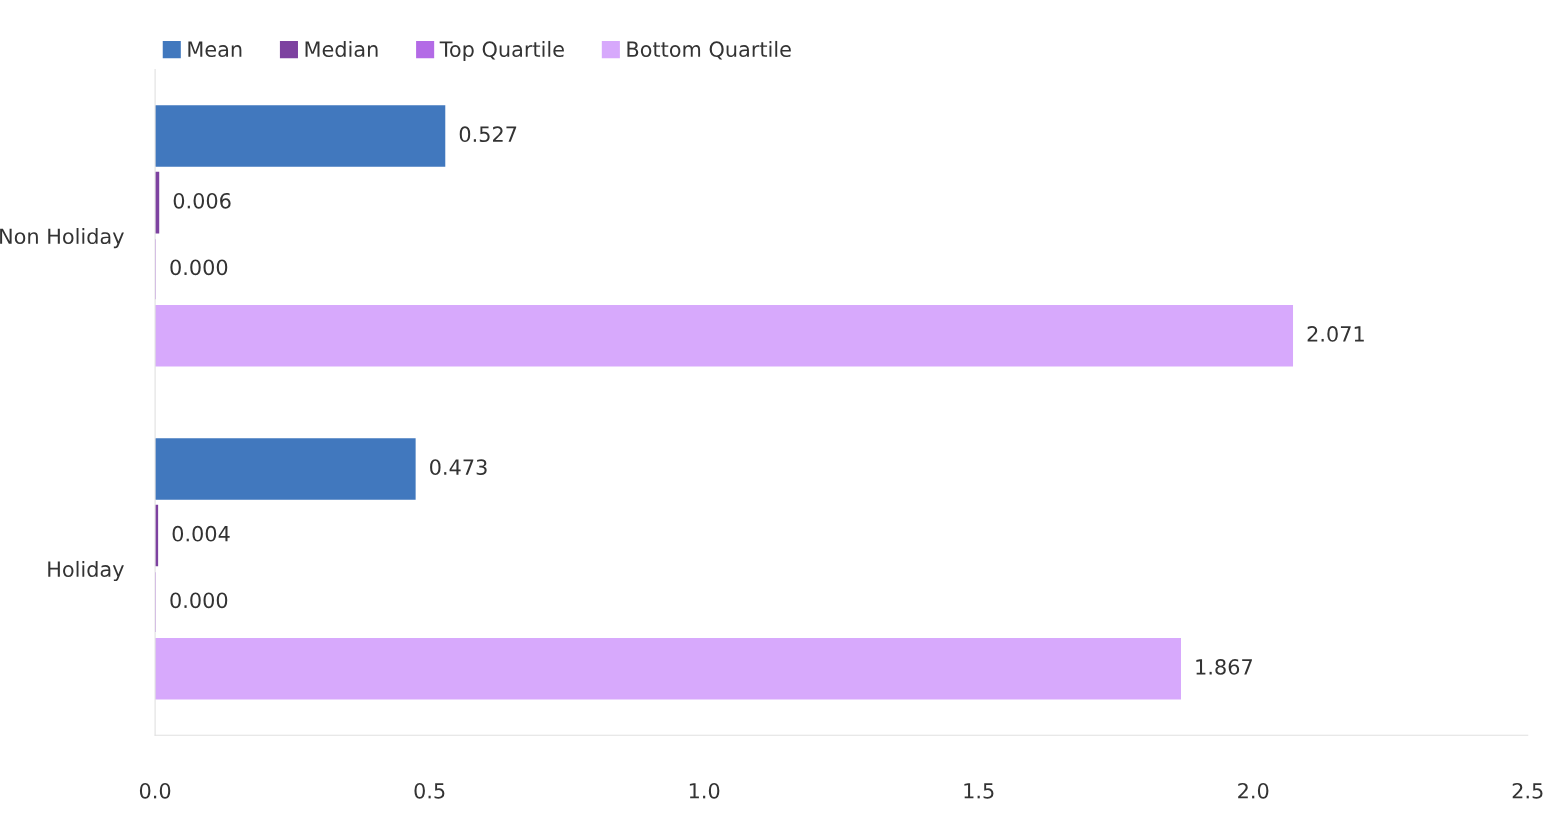 This screenshot has height=817, width=1551. Describe the element at coordinates (1527, 790) in the screenshot. I see `x-tick-label: 2.5` at that location.